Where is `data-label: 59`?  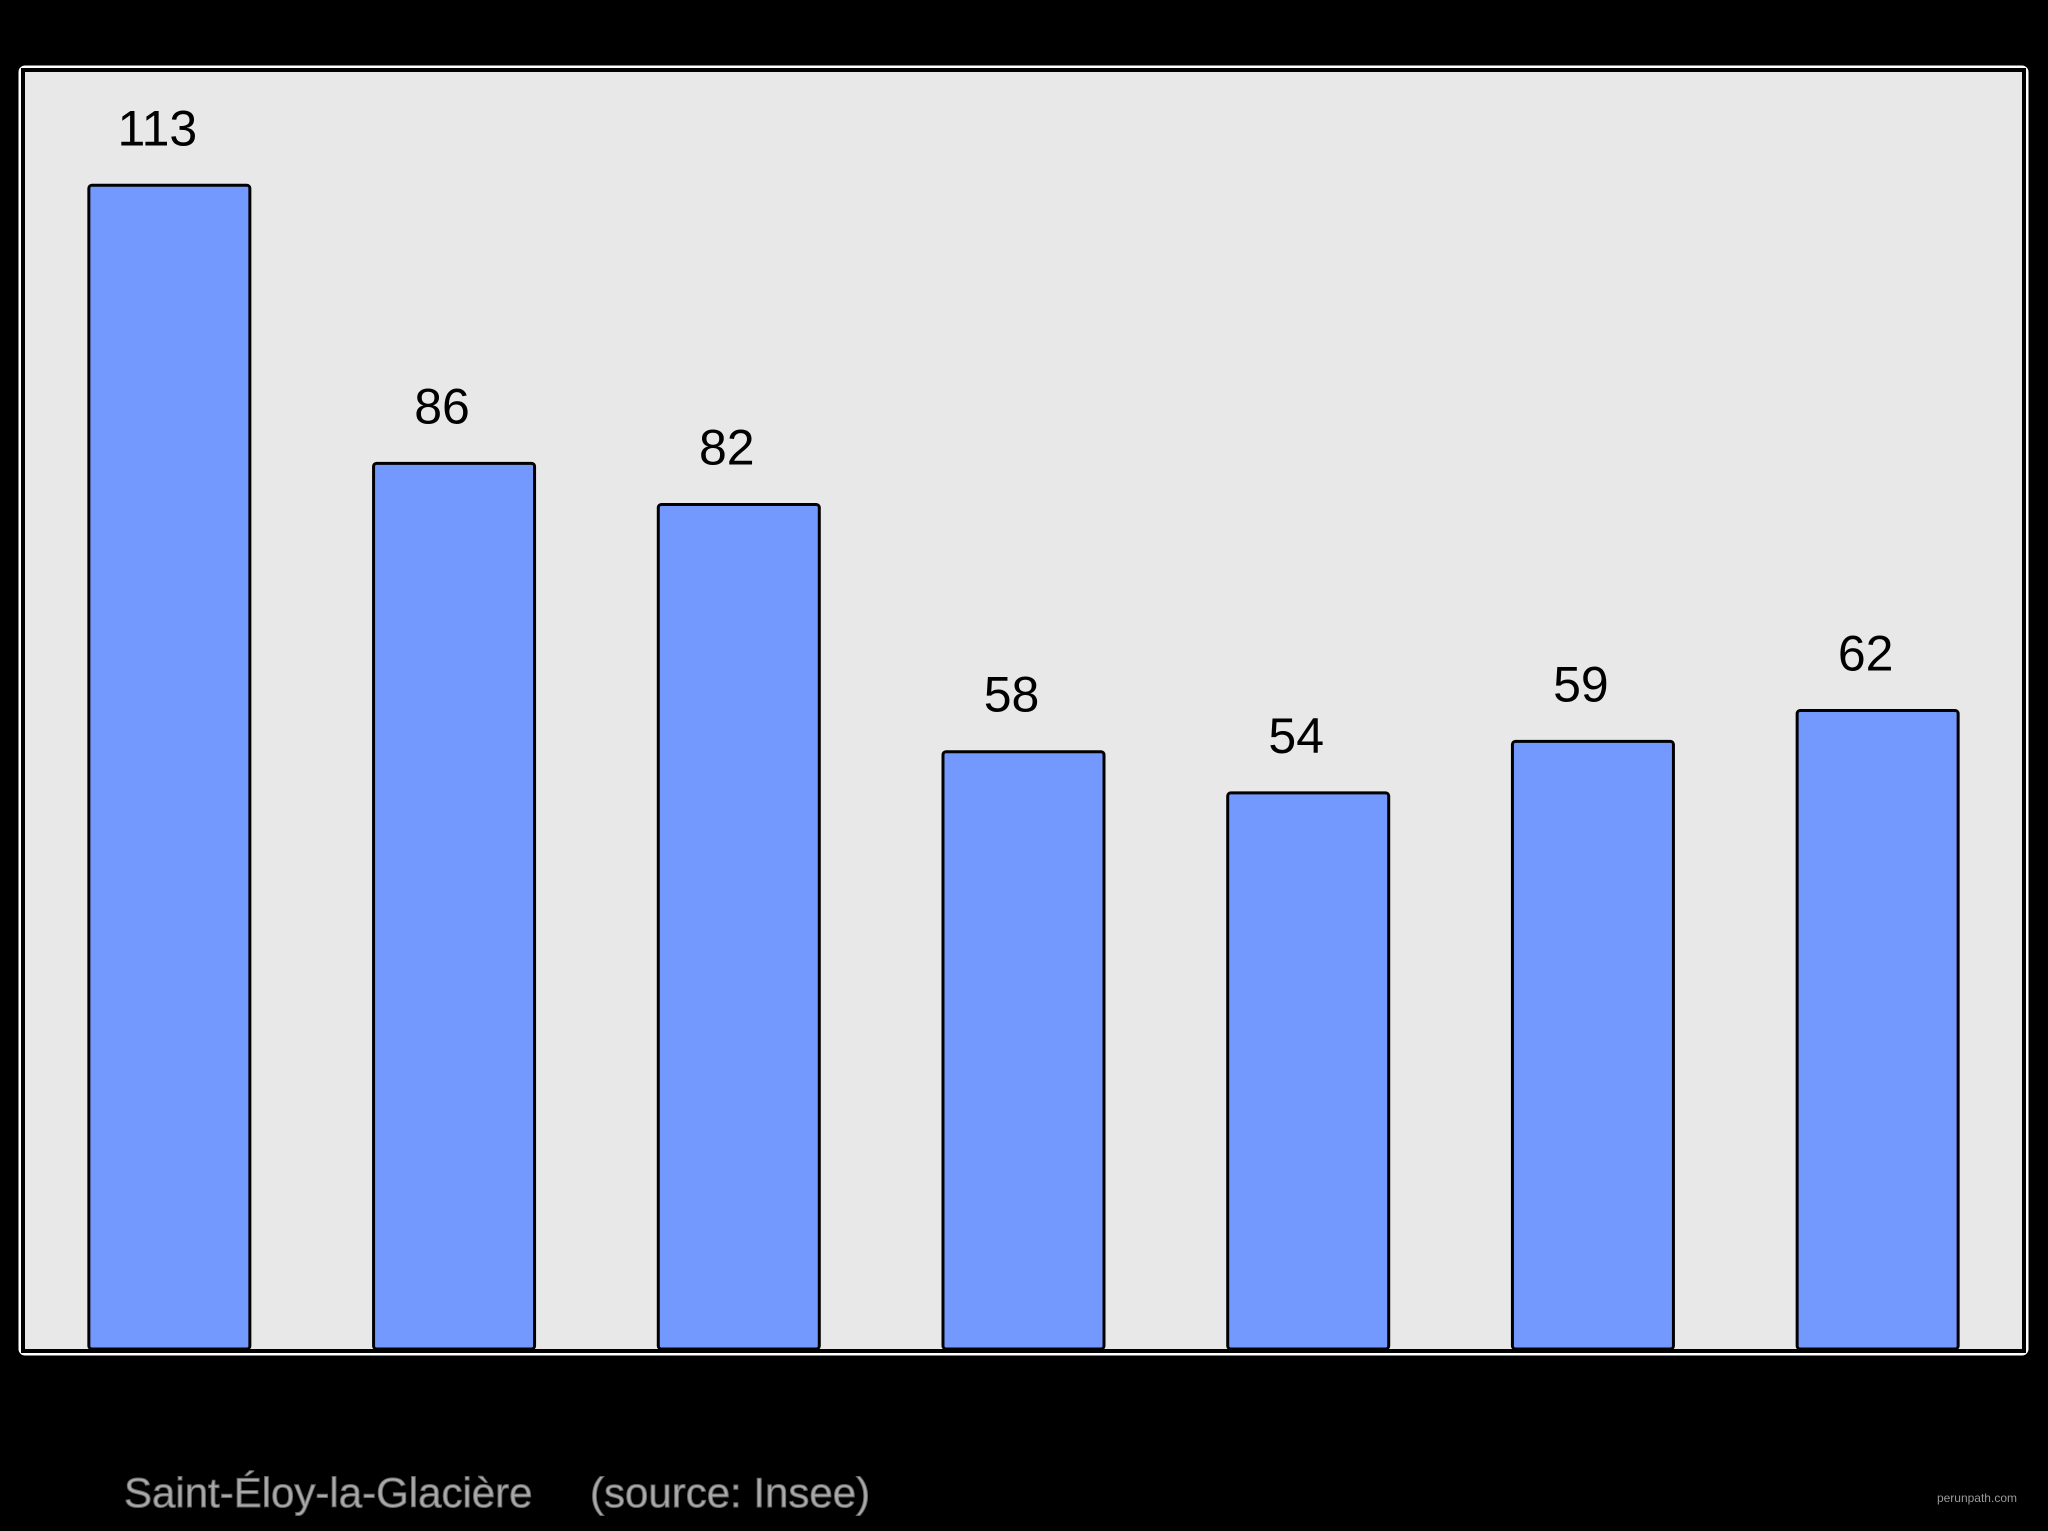
data-label: 59 is located at coordinates (1581, 684).